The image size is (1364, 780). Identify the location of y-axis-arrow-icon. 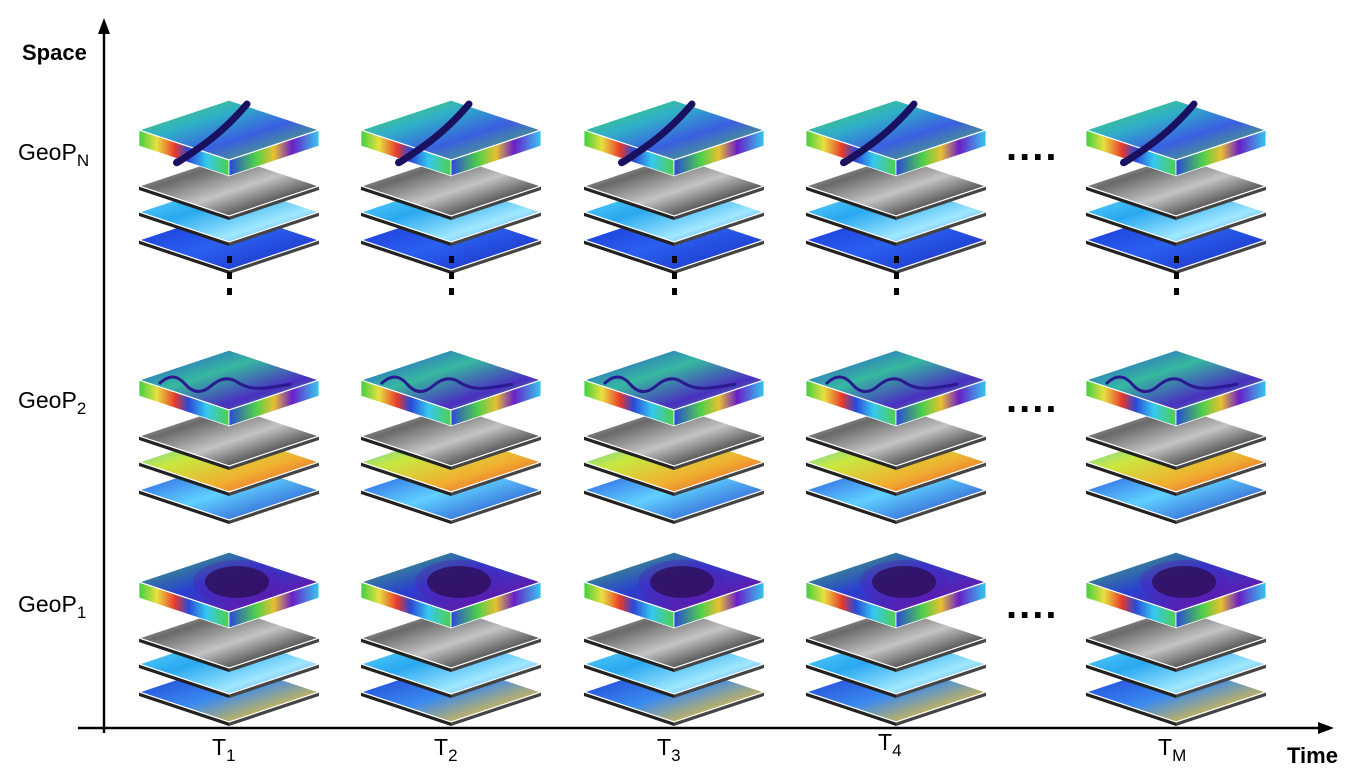
(104, 26).